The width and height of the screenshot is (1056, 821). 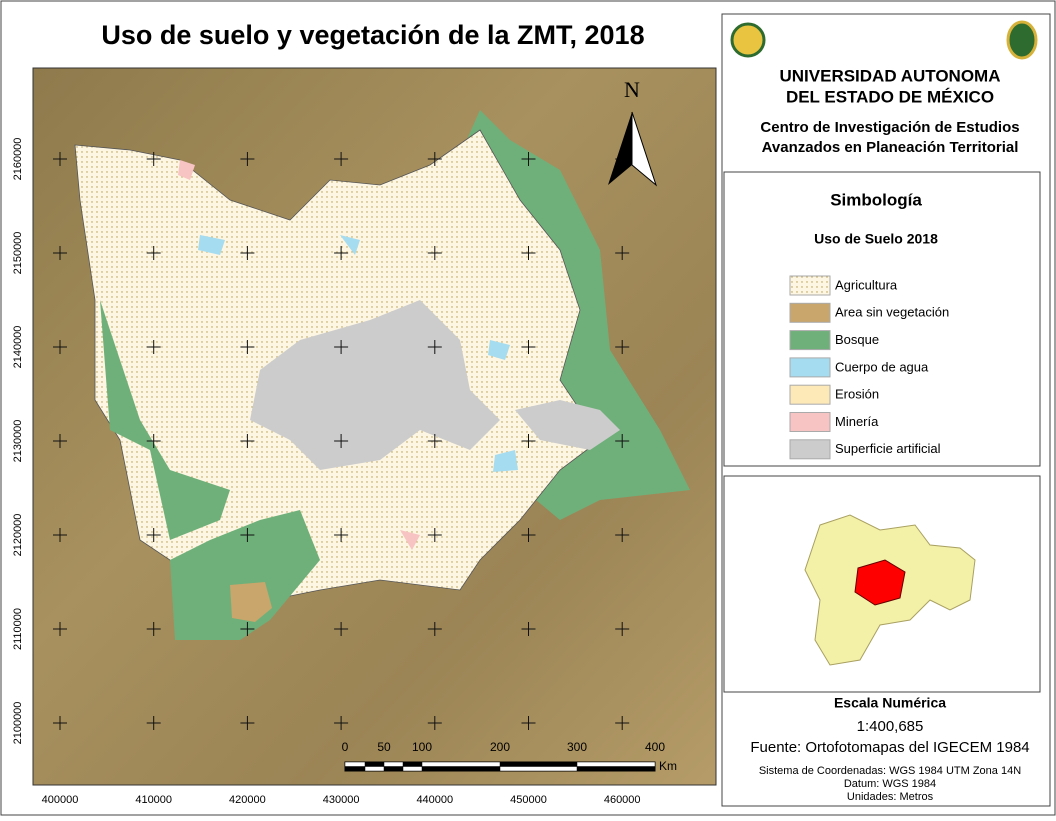 I want to click on locator-zmt, so click(x=880, y=582).